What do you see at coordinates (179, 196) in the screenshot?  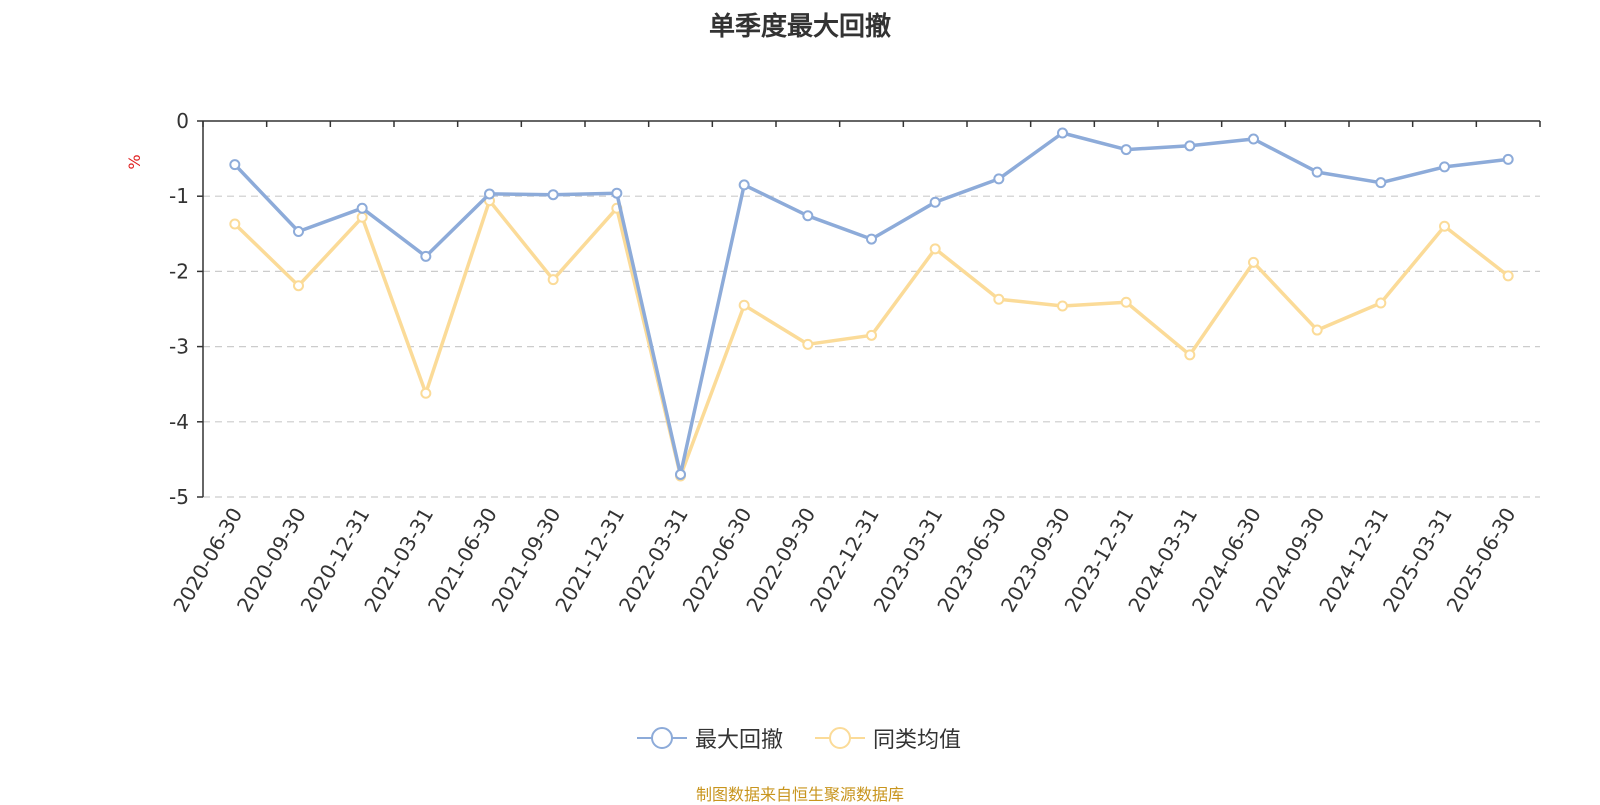 I see `y-tick-label: -1` at bounding box center [179, 196].